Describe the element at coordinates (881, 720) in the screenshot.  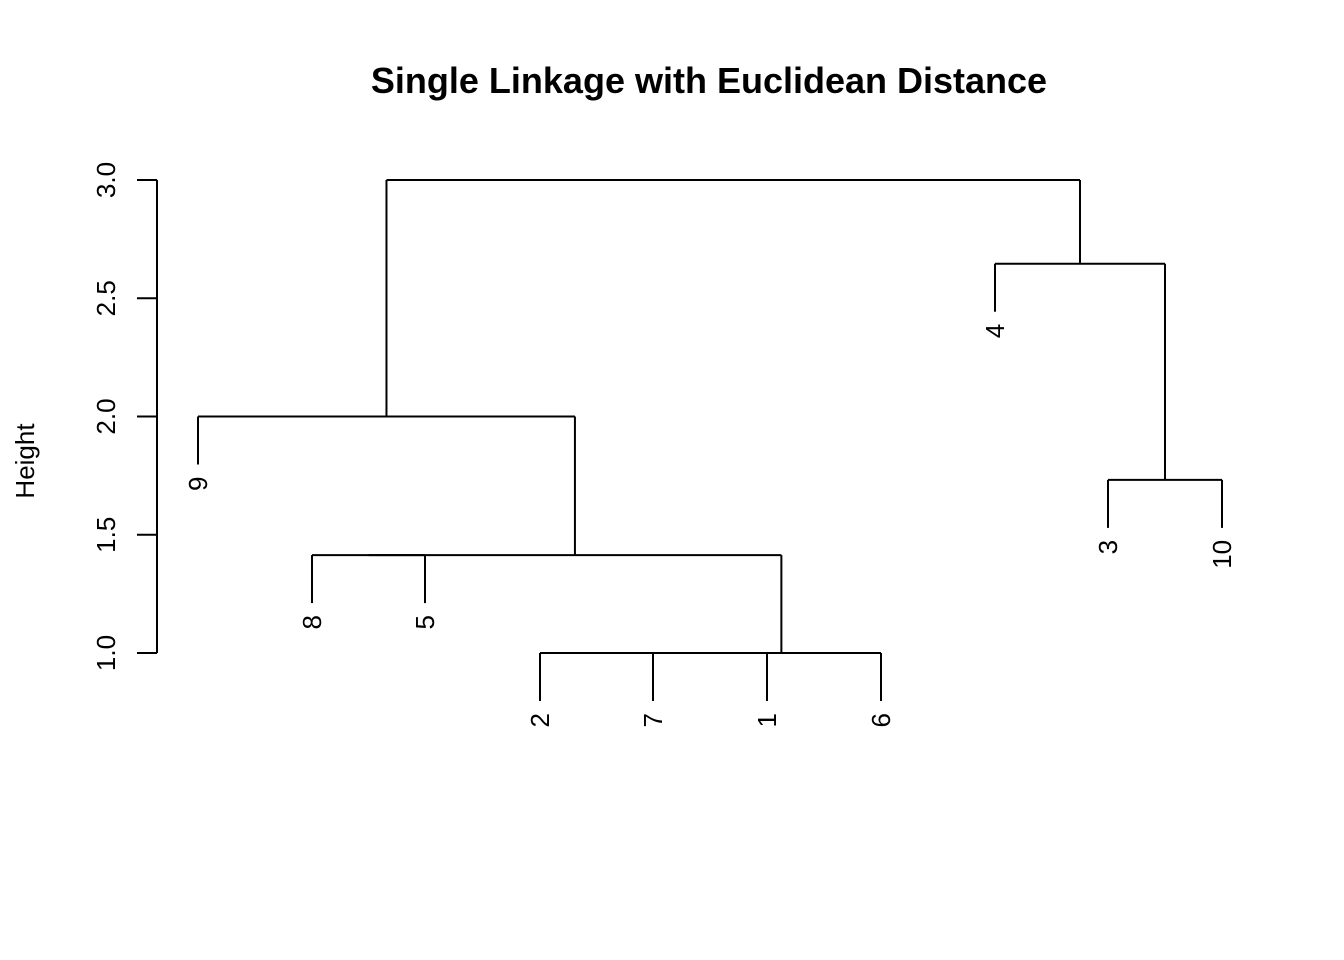
I see `leaf-label: 6` at that location.